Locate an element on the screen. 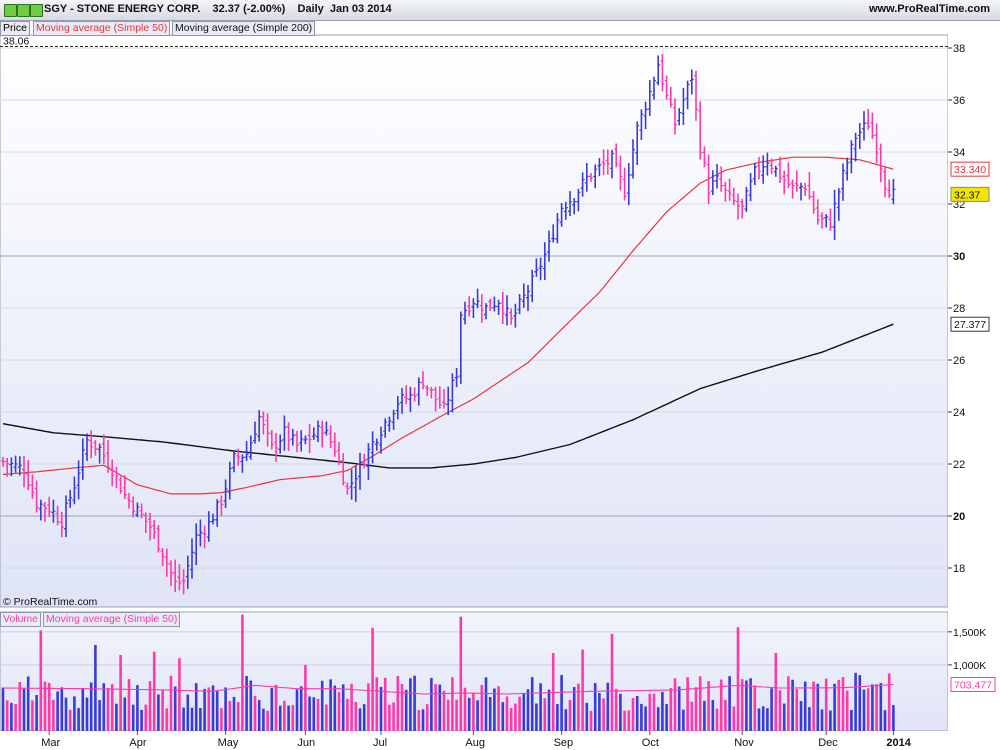 Image resolution: width=1000 pixels, height=750 pixels. price-tick-label: 20 is located at coordinates (959, 517).